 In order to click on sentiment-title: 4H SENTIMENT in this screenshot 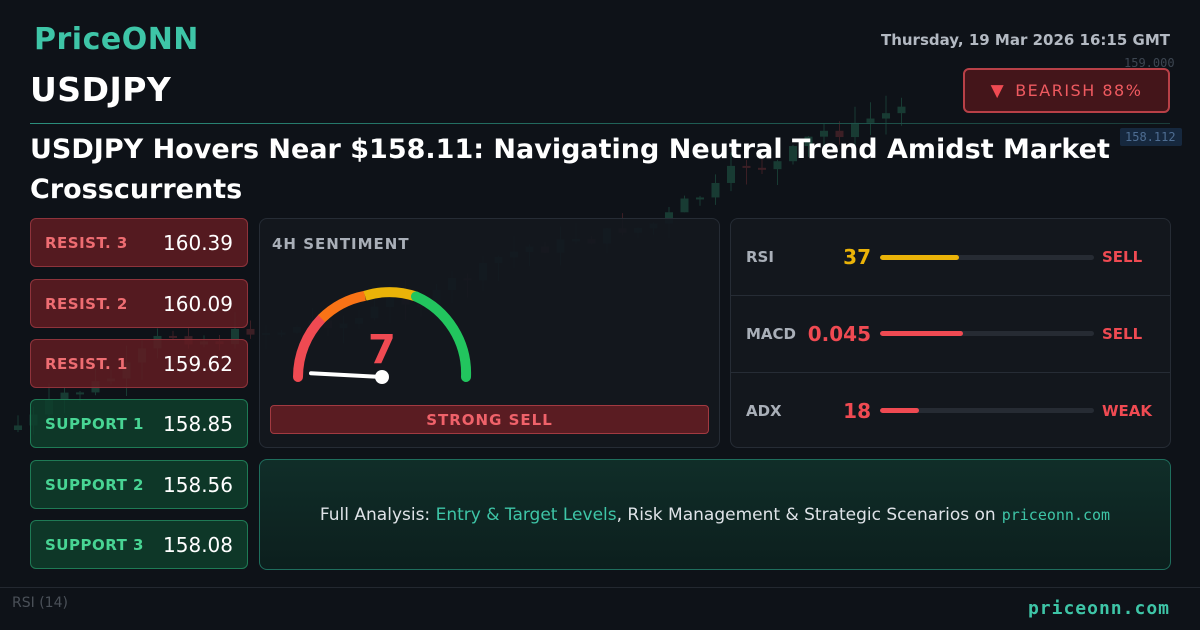, I will do `click(341, 244)`.